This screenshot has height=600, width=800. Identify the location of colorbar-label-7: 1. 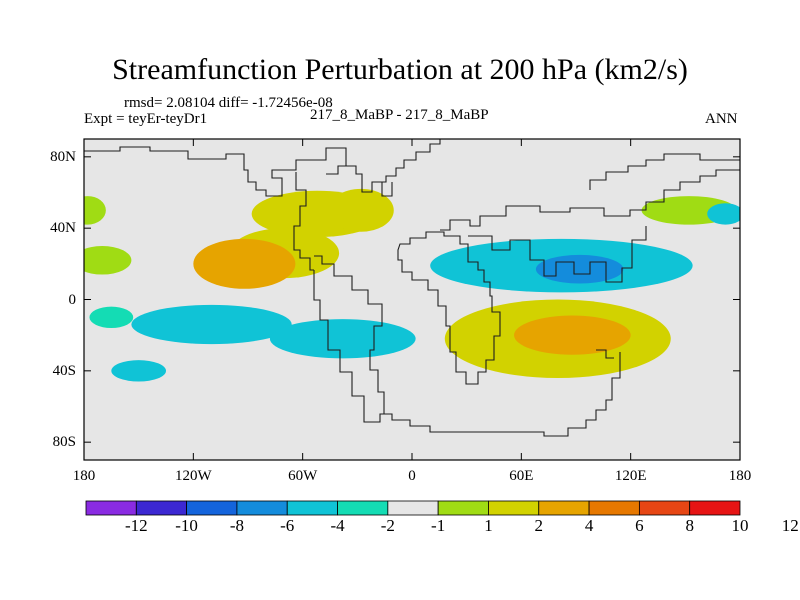
(488, 525).